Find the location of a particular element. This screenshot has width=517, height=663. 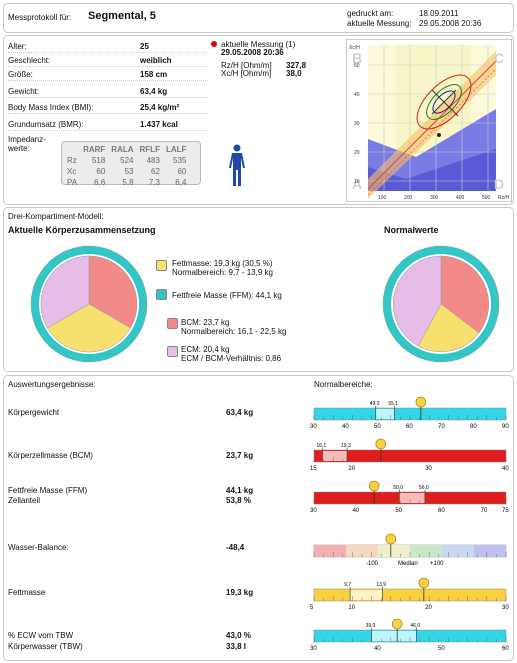

legend-swatch-ffm is located at coordinates (161, 294).